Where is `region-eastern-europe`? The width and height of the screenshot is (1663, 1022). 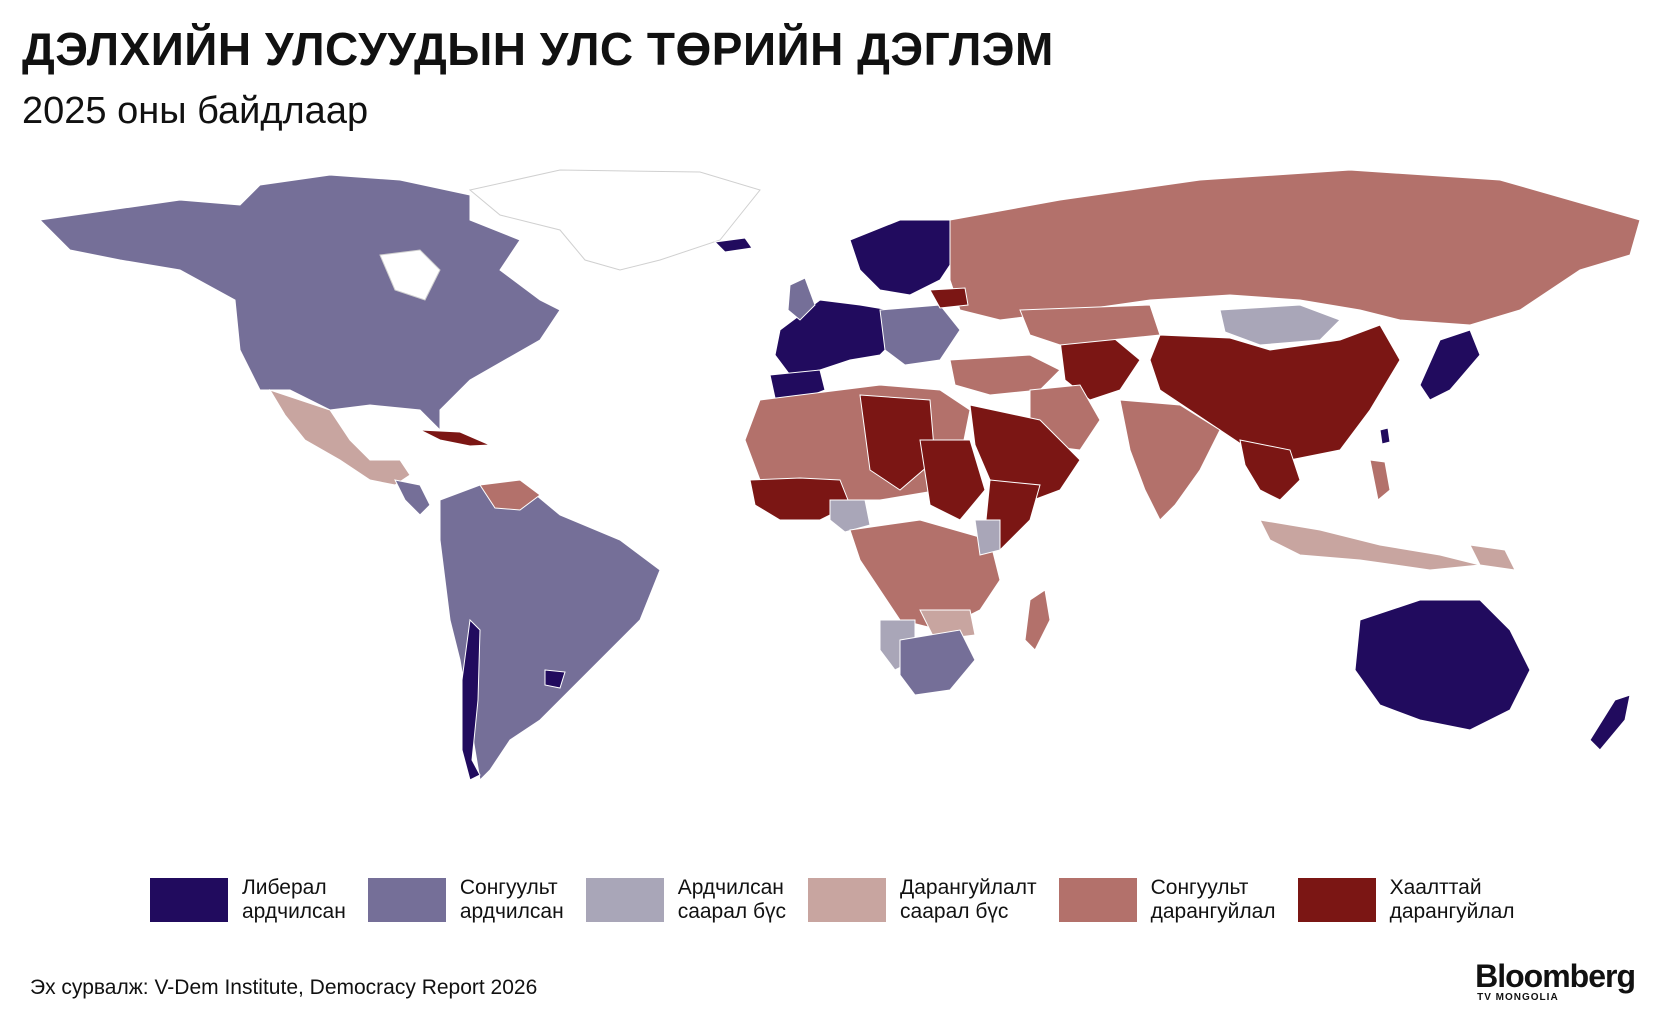 region-eastern-europe is located at coordinates (920, 335).